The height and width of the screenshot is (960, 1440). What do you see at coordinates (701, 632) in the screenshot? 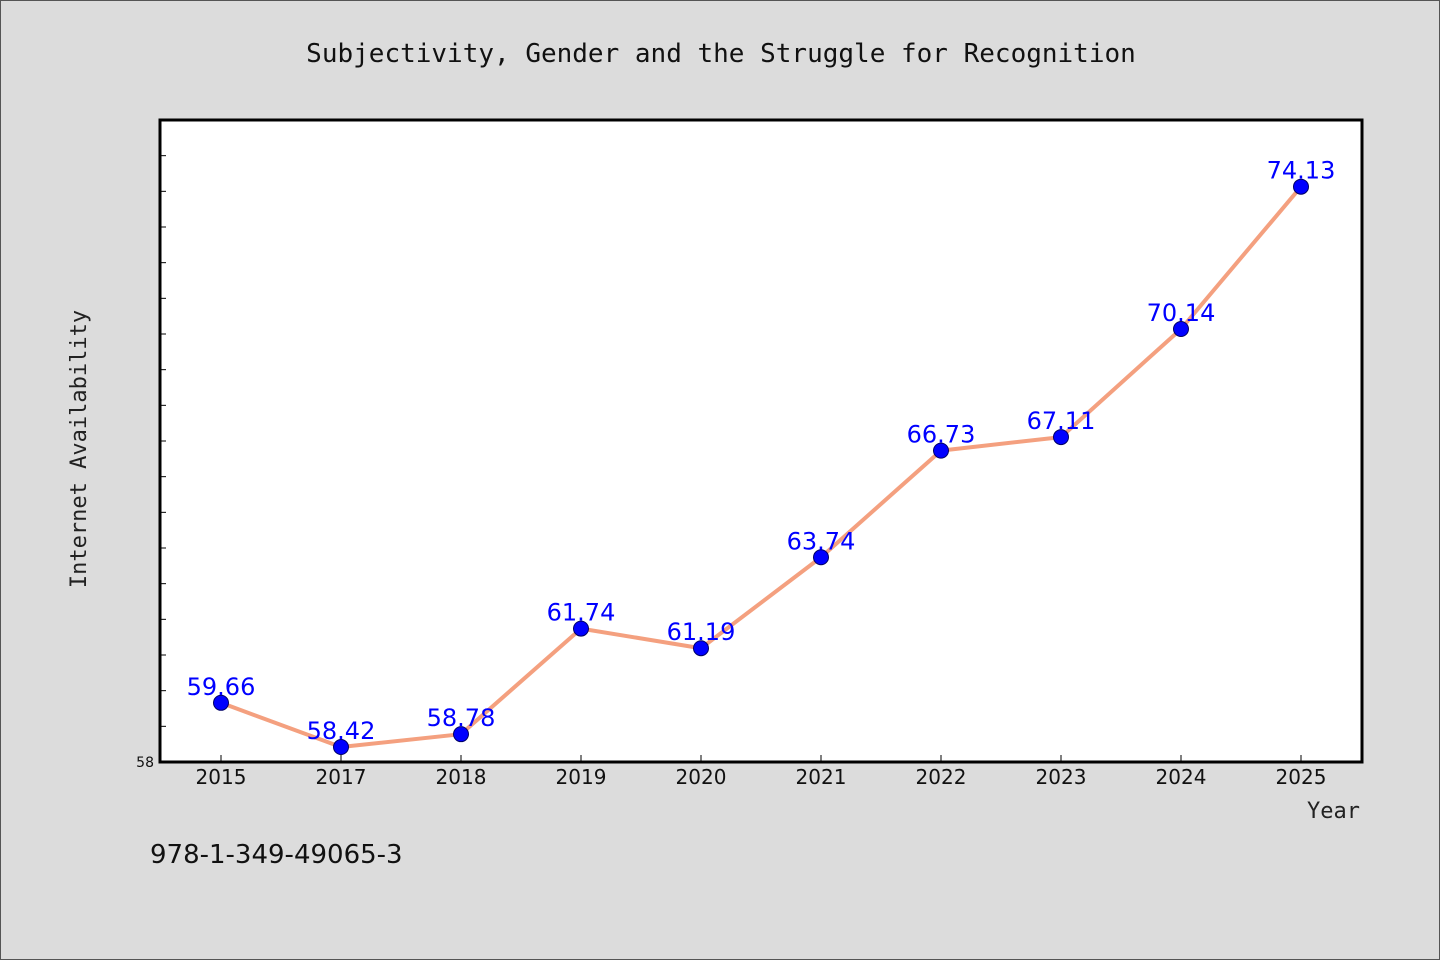
I see `data-label: 61.19` at bounding box center [701, 632].